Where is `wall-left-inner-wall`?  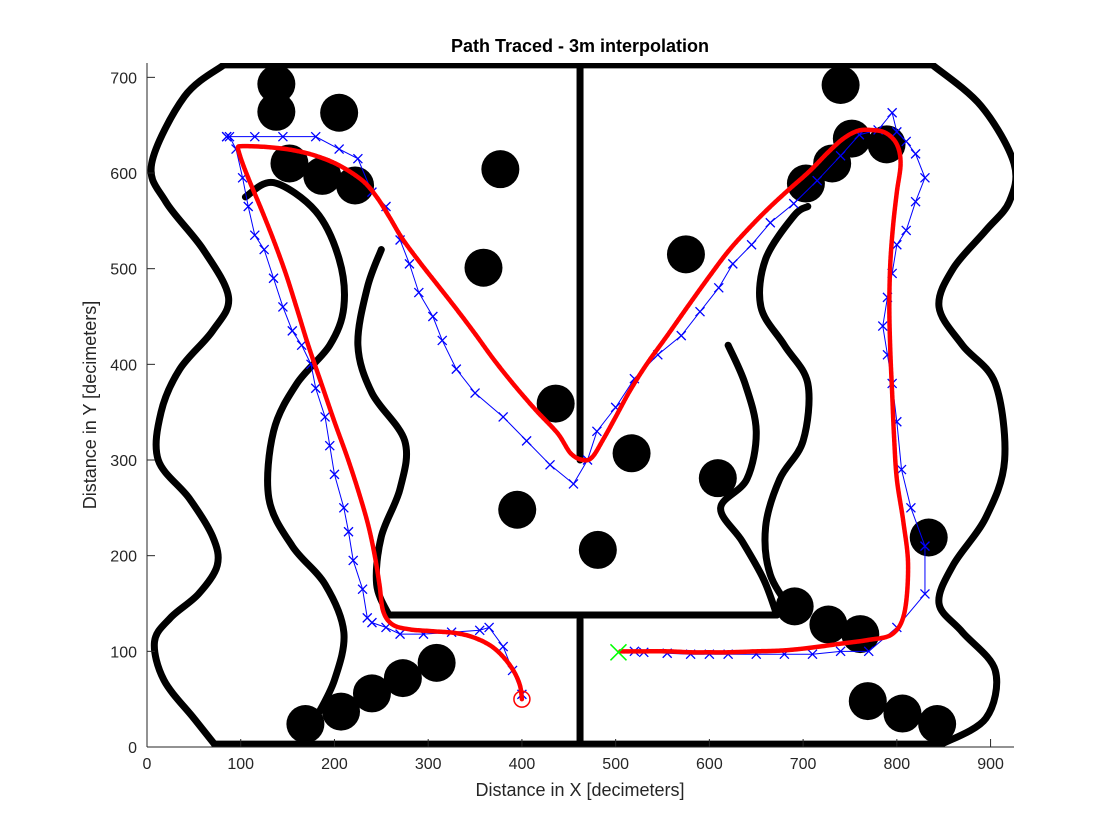
wall-left-inner-wall is located at coordinates (294, 450).